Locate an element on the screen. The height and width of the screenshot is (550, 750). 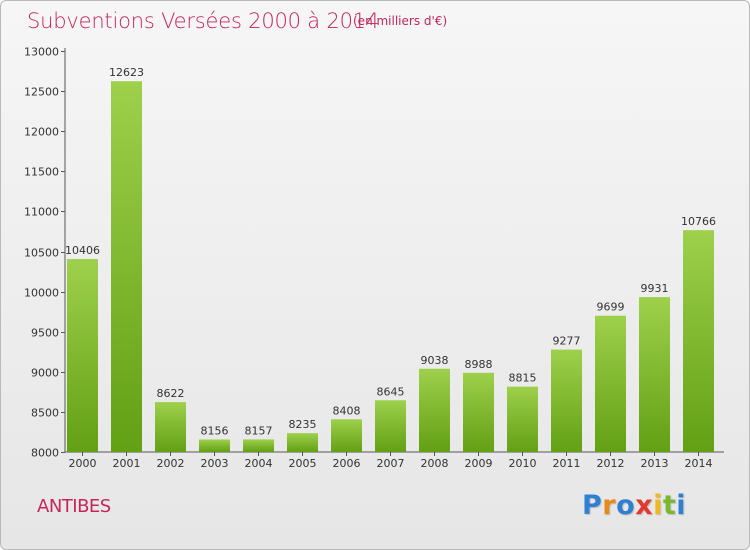
x-tick-label: 2005 is located at coordinates (303, 463).